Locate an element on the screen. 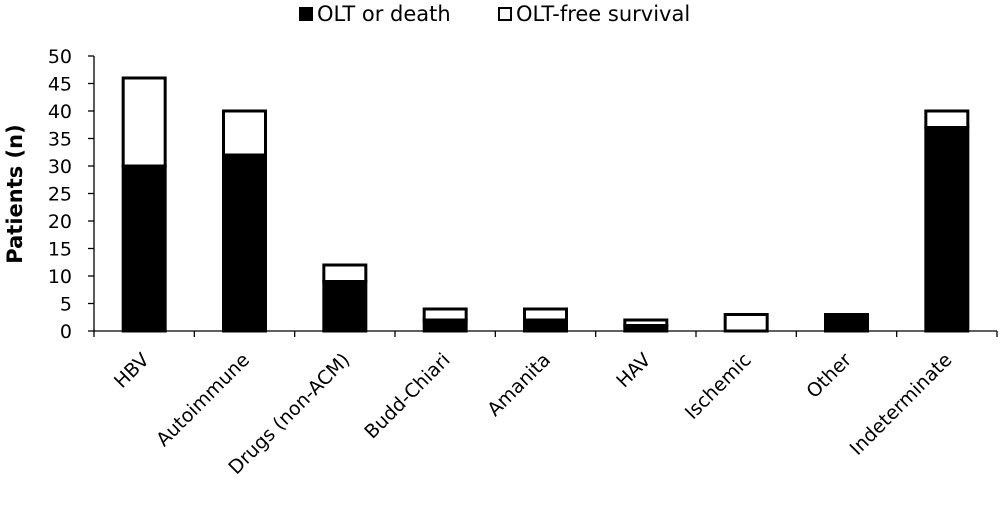 The image size is (1000, 505). legend-swatch-olt-free-survival is located at coordinates (505, 14).